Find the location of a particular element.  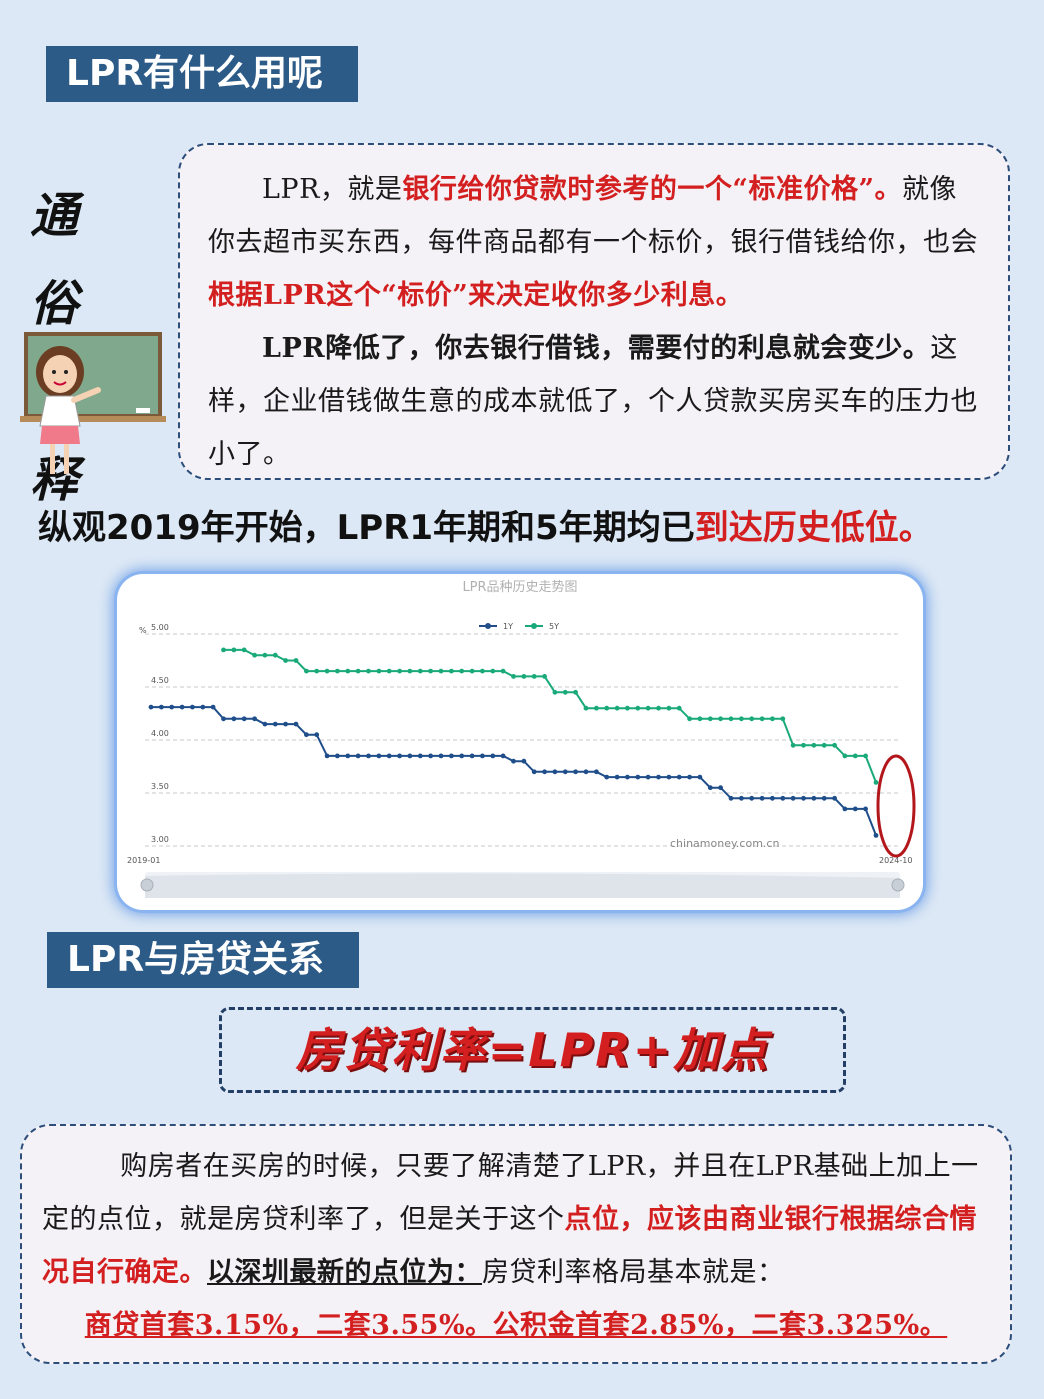

chart-range-slider is located at coordinates (522, 885).